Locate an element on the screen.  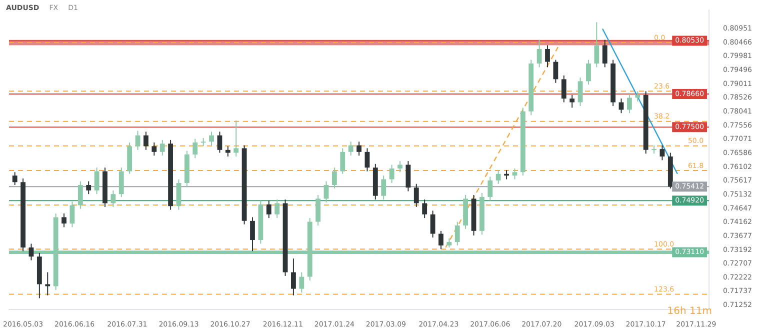
annotation: 16h 11m is located at coordinates (689, 311).